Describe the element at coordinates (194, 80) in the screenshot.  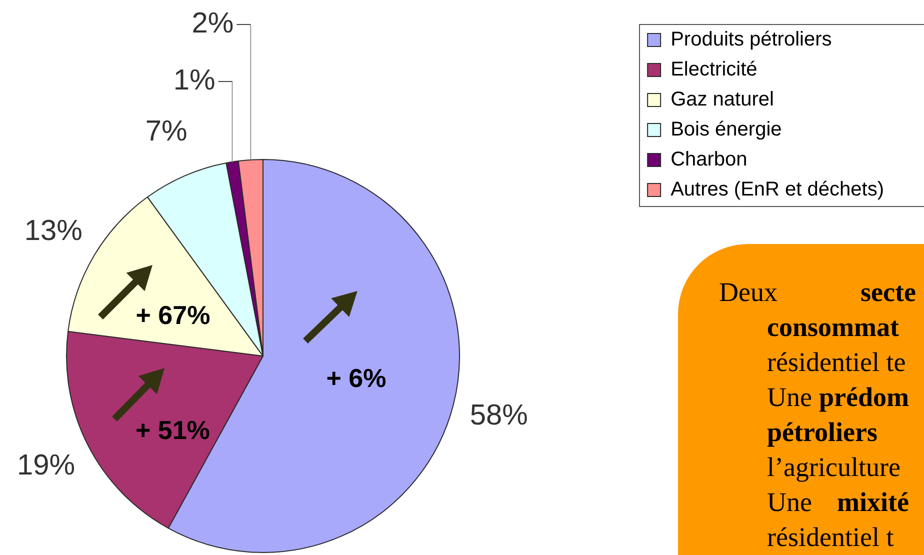
I see `data-label: 1%` at that location.